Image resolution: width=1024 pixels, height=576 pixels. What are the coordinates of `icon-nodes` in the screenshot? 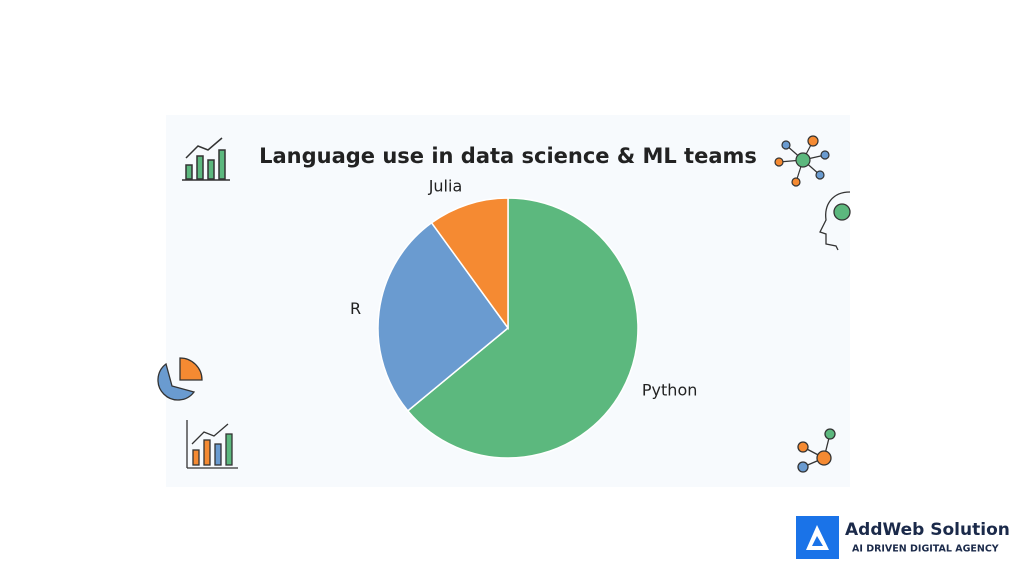 It's located at (816, 450).